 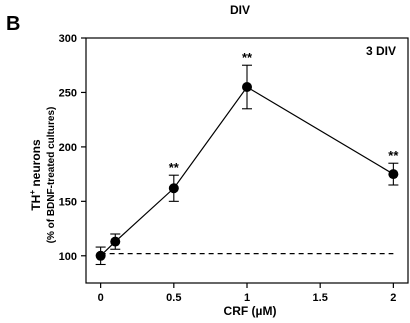 What do you see at coordinates (250, 311) in the screenshot?
I see `x-axis-label: CRF (µM)` at bounding box center [250, 311].